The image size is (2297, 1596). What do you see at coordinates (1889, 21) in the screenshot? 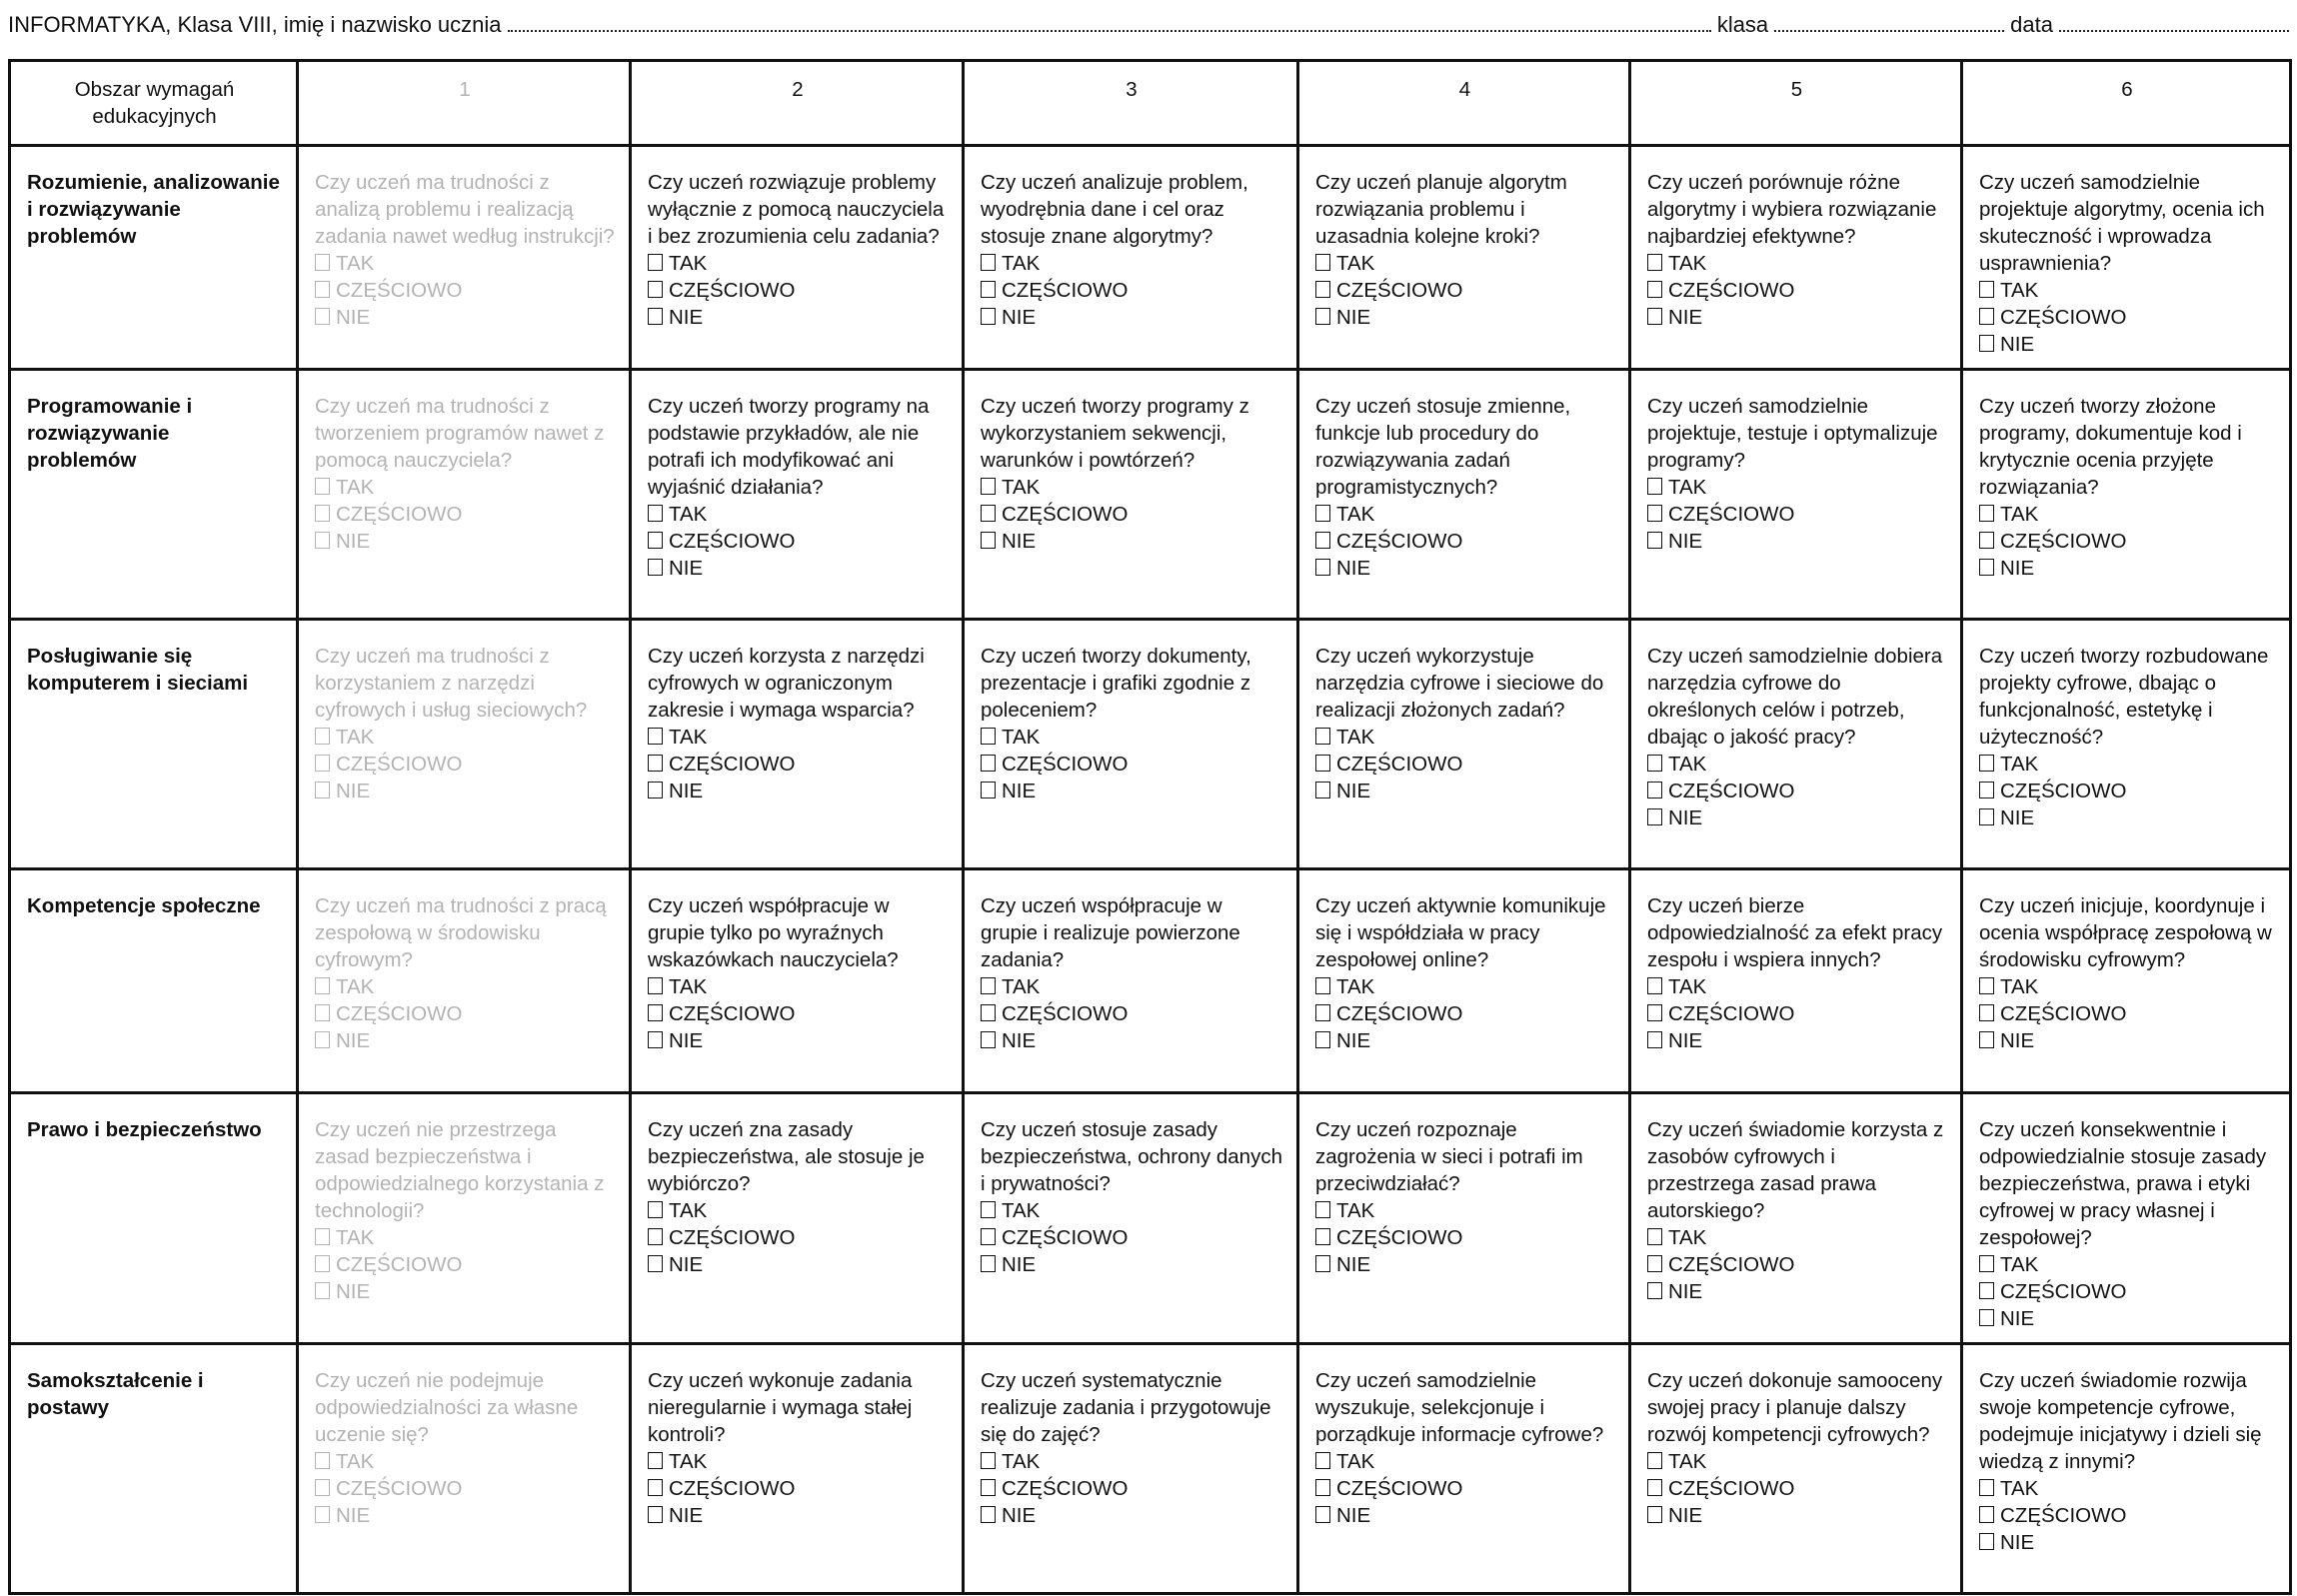
I see `class-field` at bounding box center [1889, 21].